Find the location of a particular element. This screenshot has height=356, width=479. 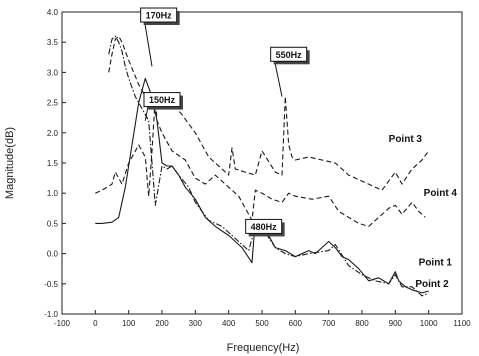

annotation-label: 550Hz is located at coordinates (289, 55).